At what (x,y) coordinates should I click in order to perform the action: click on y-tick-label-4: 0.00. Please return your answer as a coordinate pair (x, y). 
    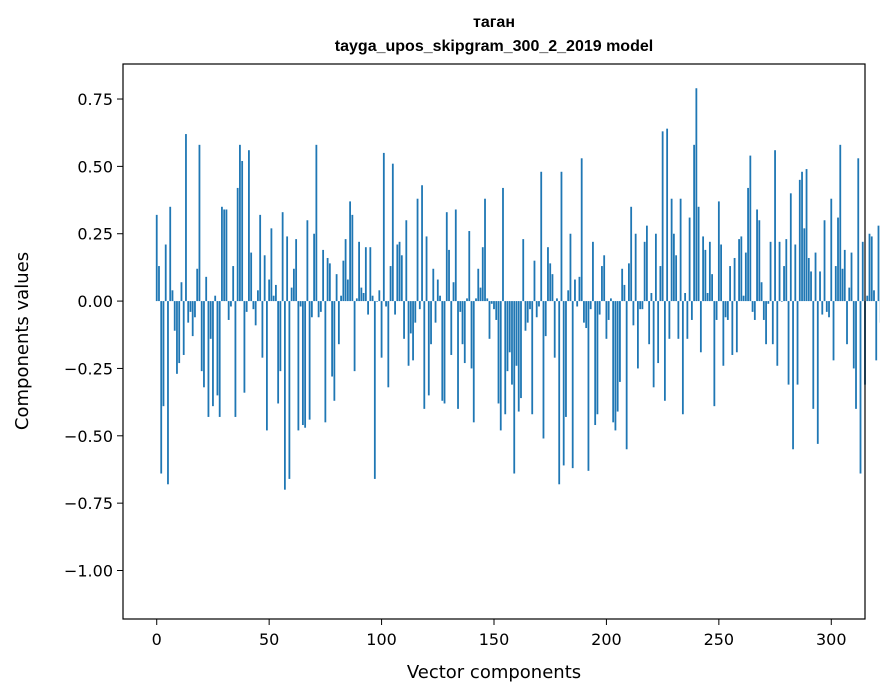
    Looking at the image, I should click on (95, 301).